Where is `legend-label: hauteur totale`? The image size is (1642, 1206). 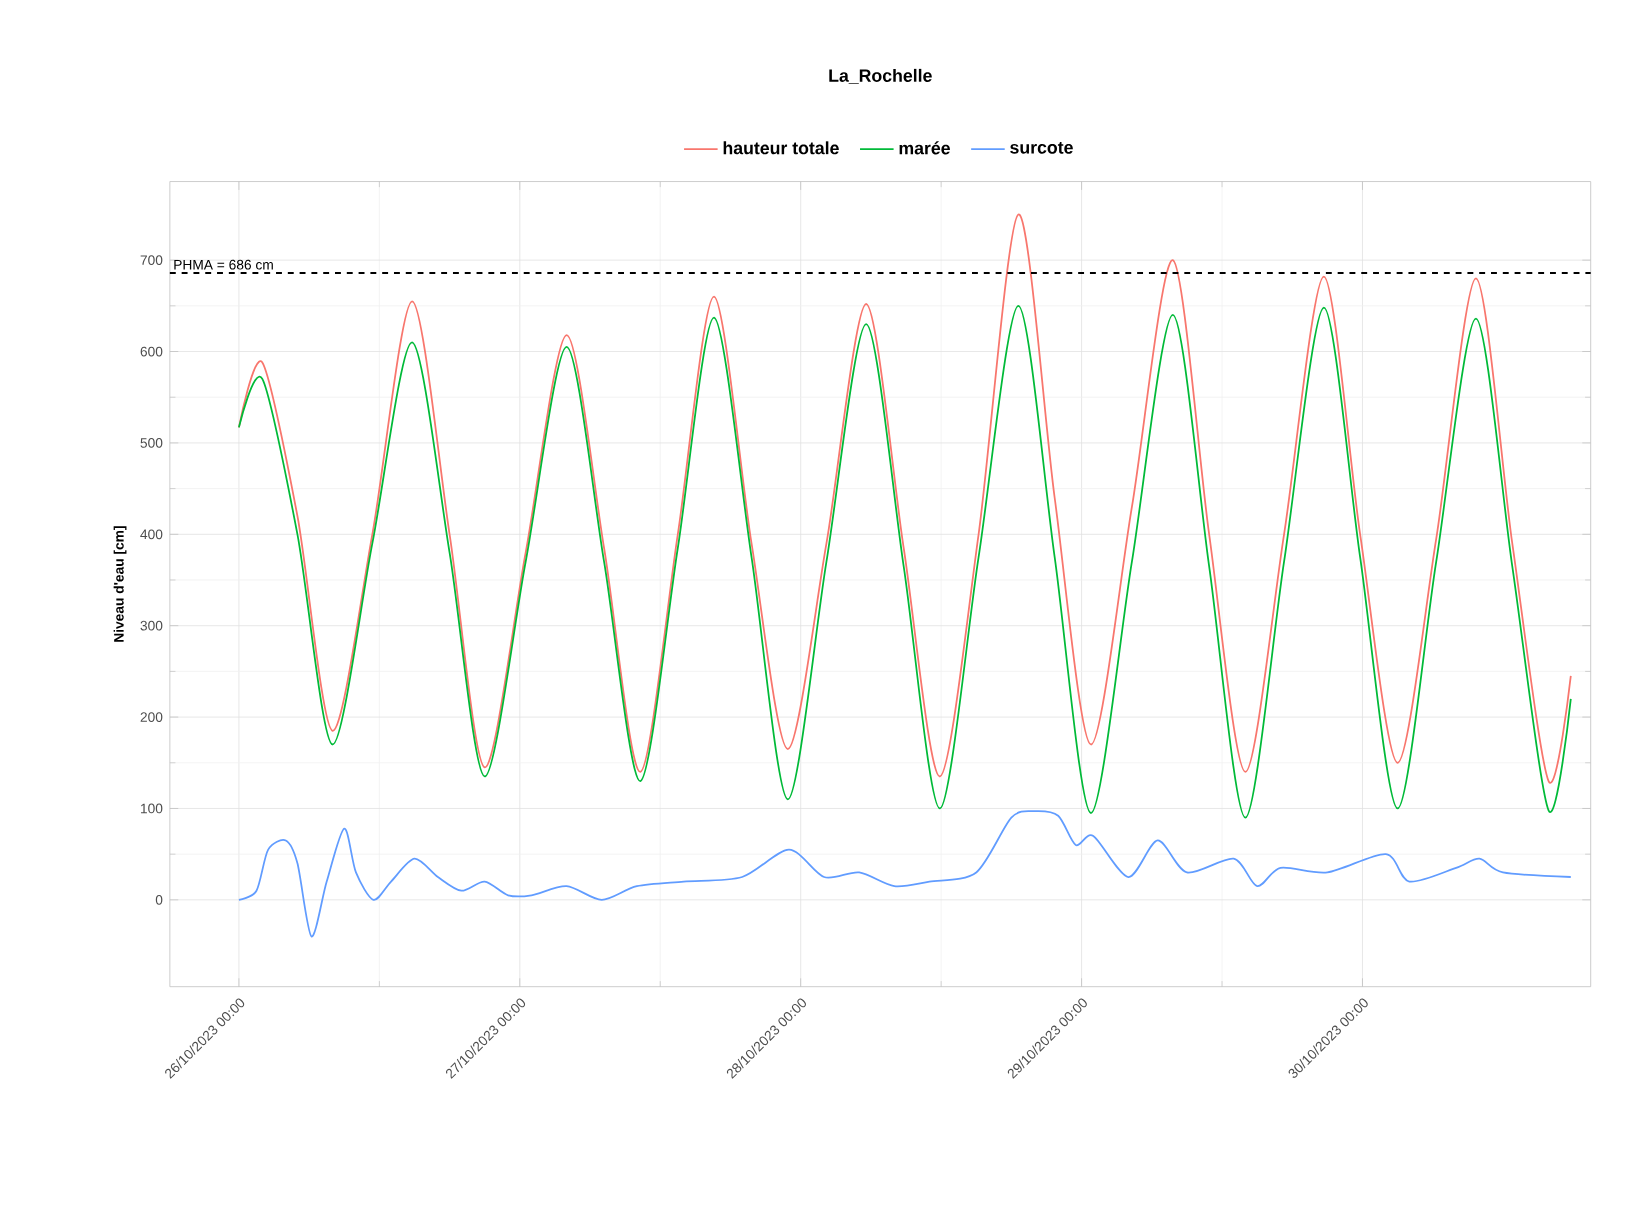
legend-label: hauteur totale is located at coordinates (781, 148).